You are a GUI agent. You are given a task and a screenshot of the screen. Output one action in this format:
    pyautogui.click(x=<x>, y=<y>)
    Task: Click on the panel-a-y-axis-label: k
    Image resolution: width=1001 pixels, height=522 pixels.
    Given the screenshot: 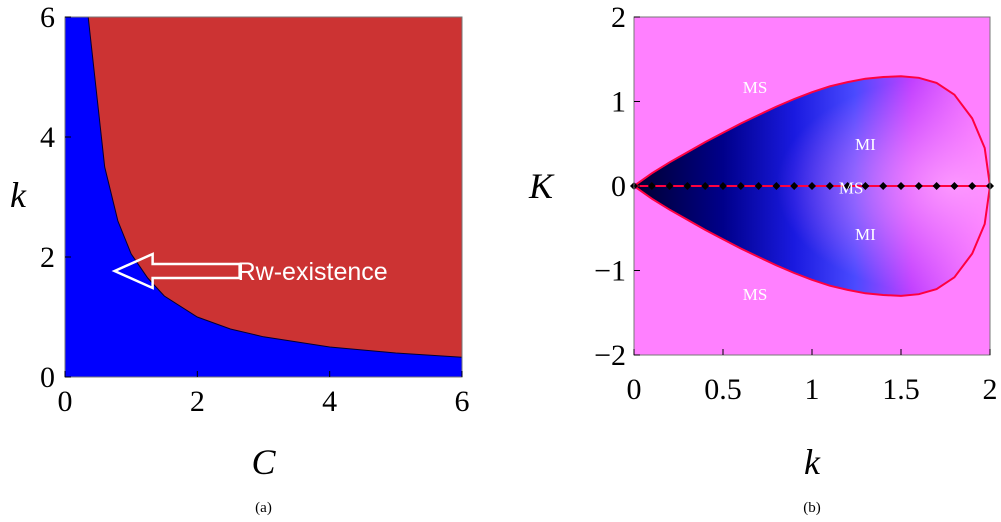 What is the action you would take?
    pyautogui.click(x=18, y=195)
    